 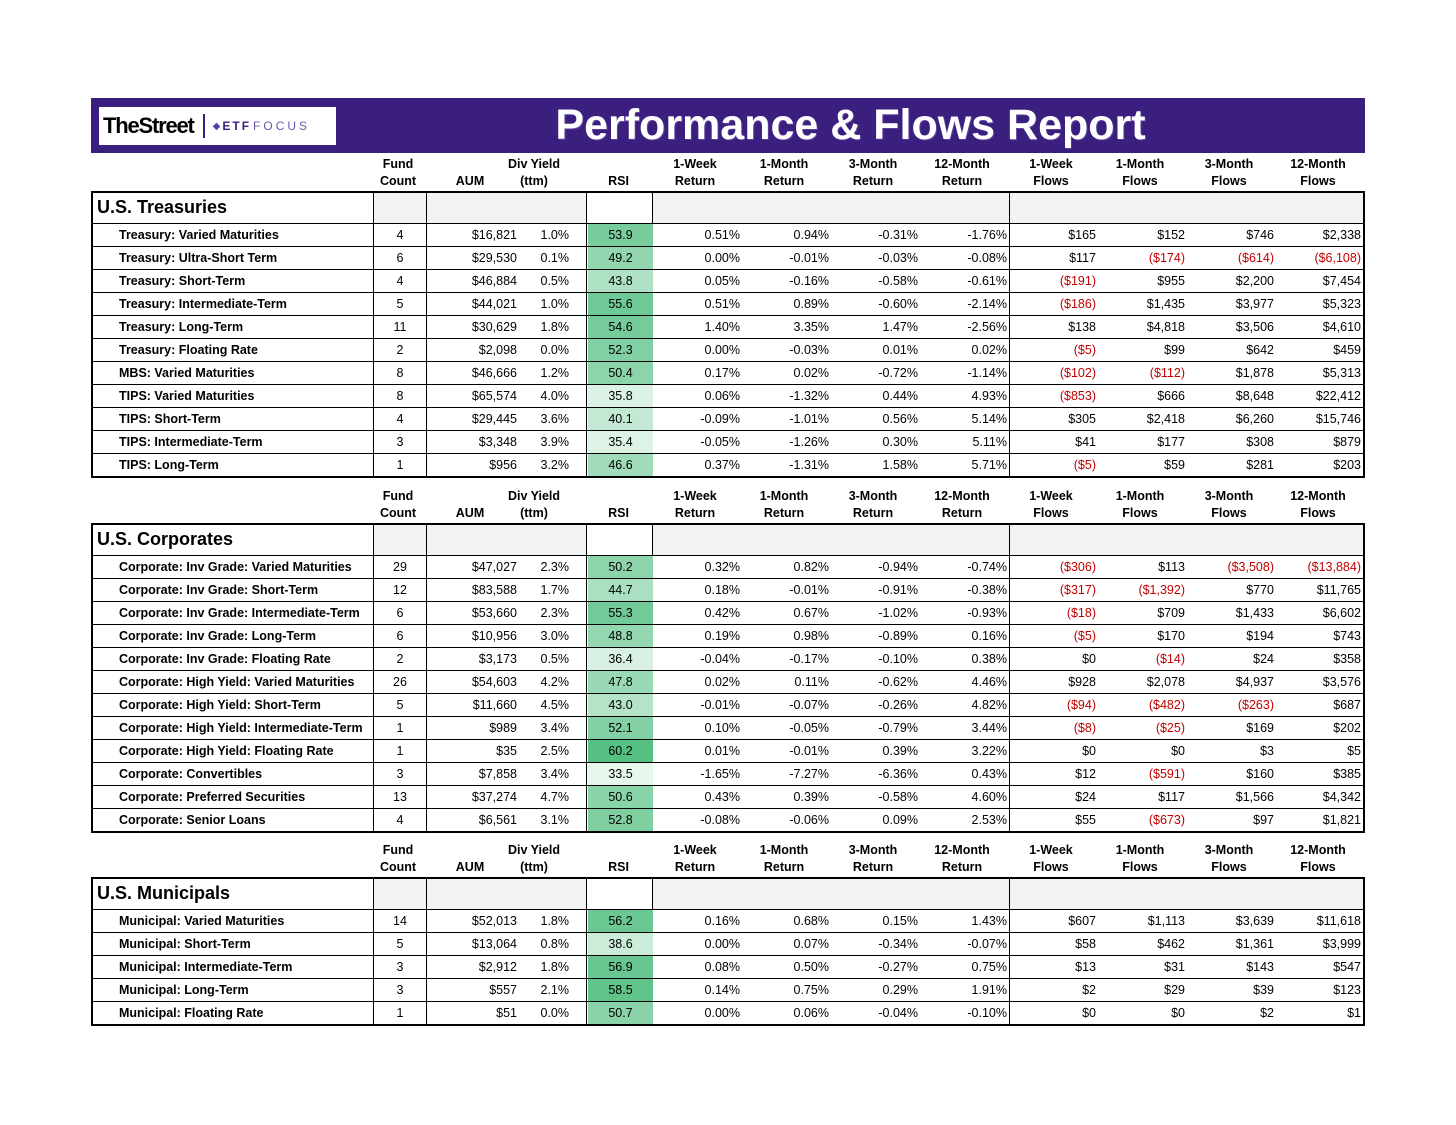 I want to click on cell-r3: -0.62%, so click(x=898, y=682).